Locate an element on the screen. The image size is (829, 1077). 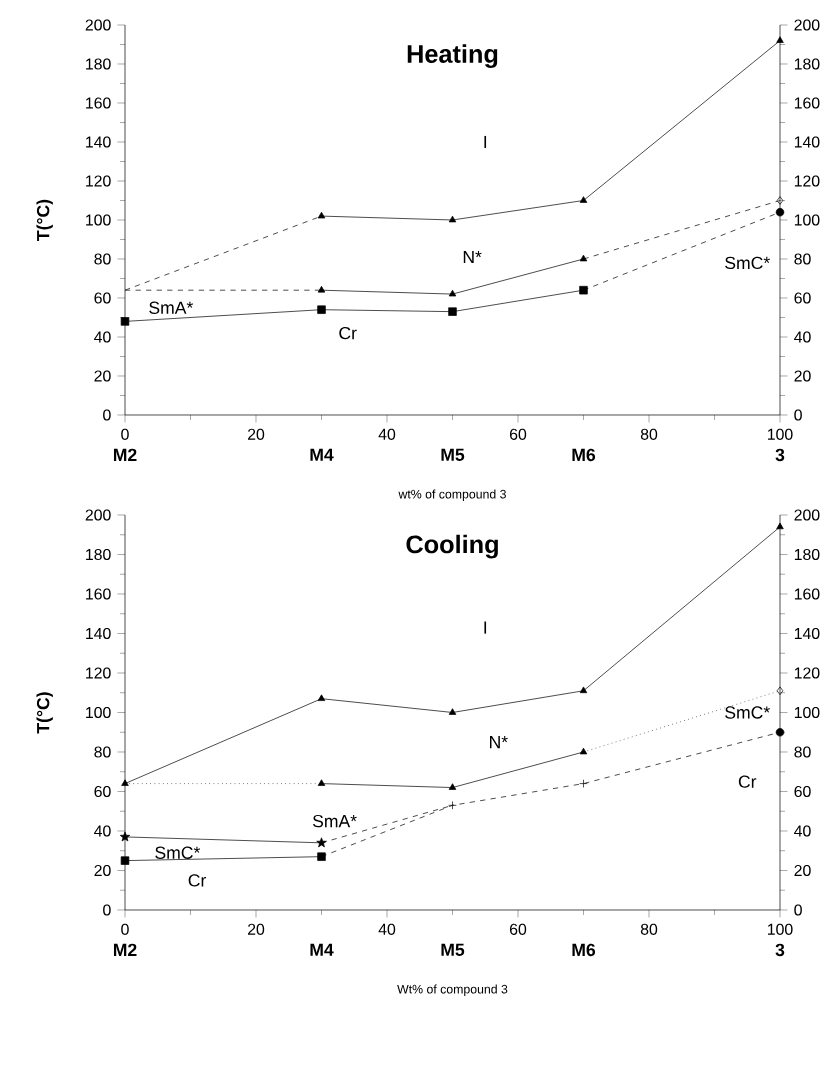
text: Heating is located at coordinates (452, 56).